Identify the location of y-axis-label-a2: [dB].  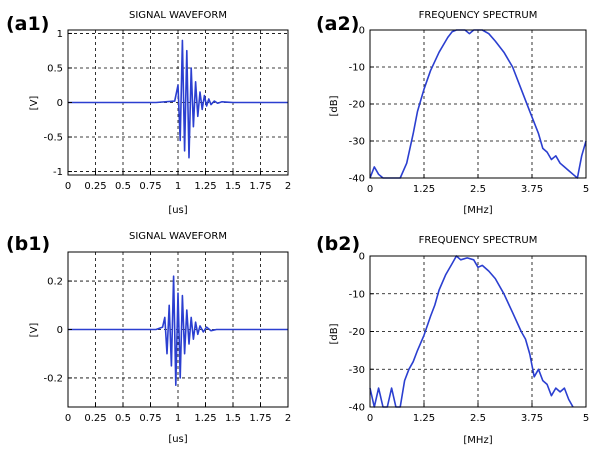
(334, 105).